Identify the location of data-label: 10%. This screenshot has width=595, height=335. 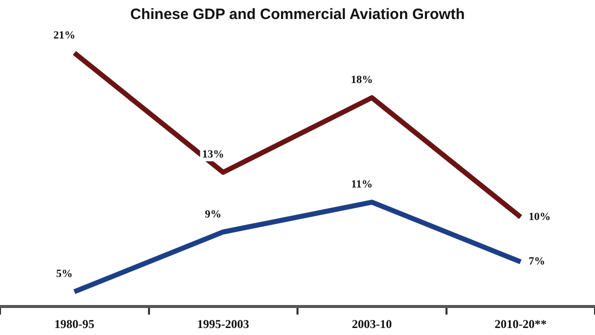
(539, 216).